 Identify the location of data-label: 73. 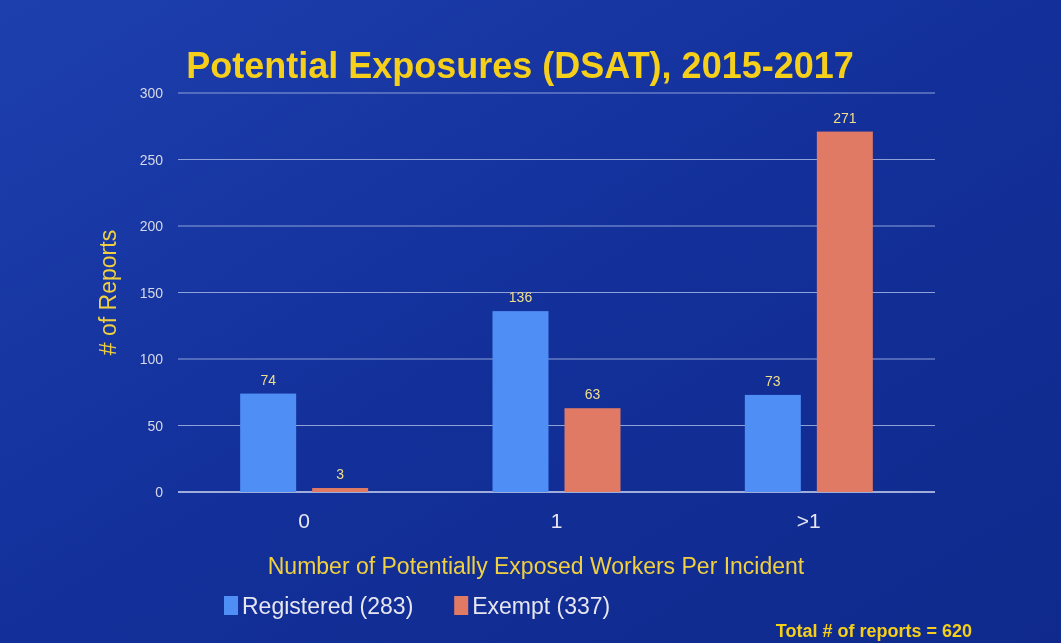
(773, 380).